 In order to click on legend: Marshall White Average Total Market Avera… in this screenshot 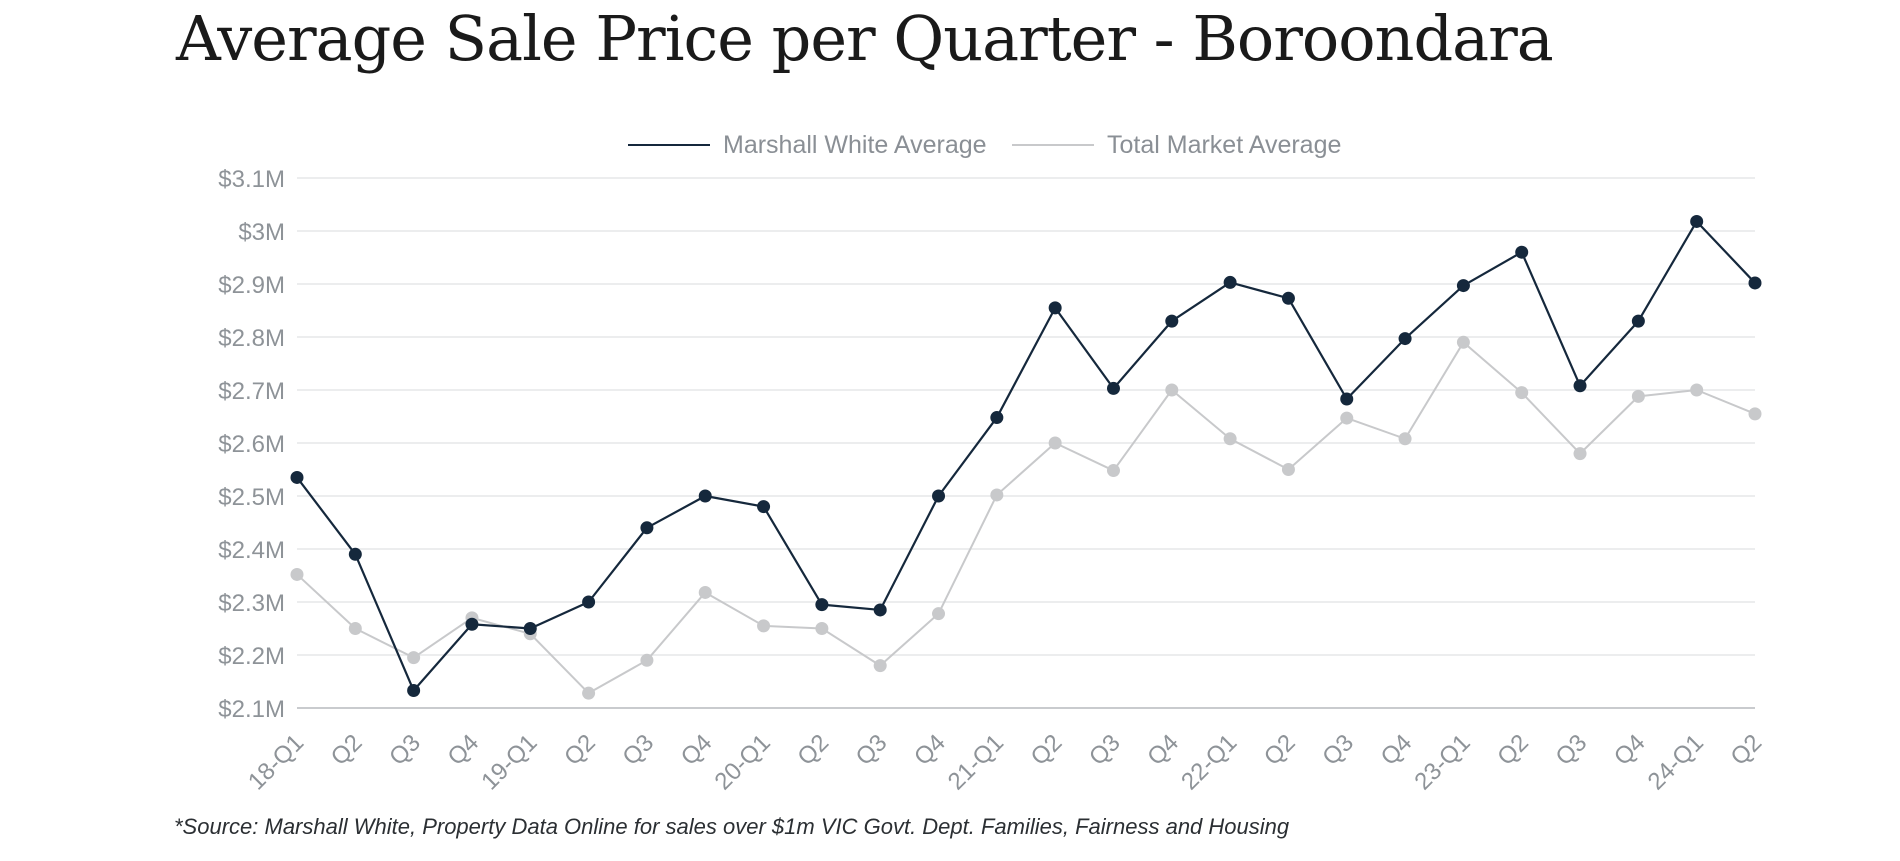, I will do `click(984, 145)`.